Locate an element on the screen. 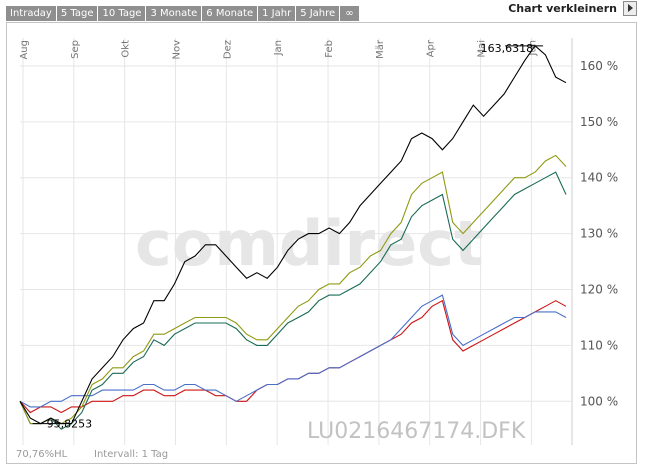 The width and height of the screenshot is (645, 472). x-tick-label: Jan is located at coordinates (278, 48).